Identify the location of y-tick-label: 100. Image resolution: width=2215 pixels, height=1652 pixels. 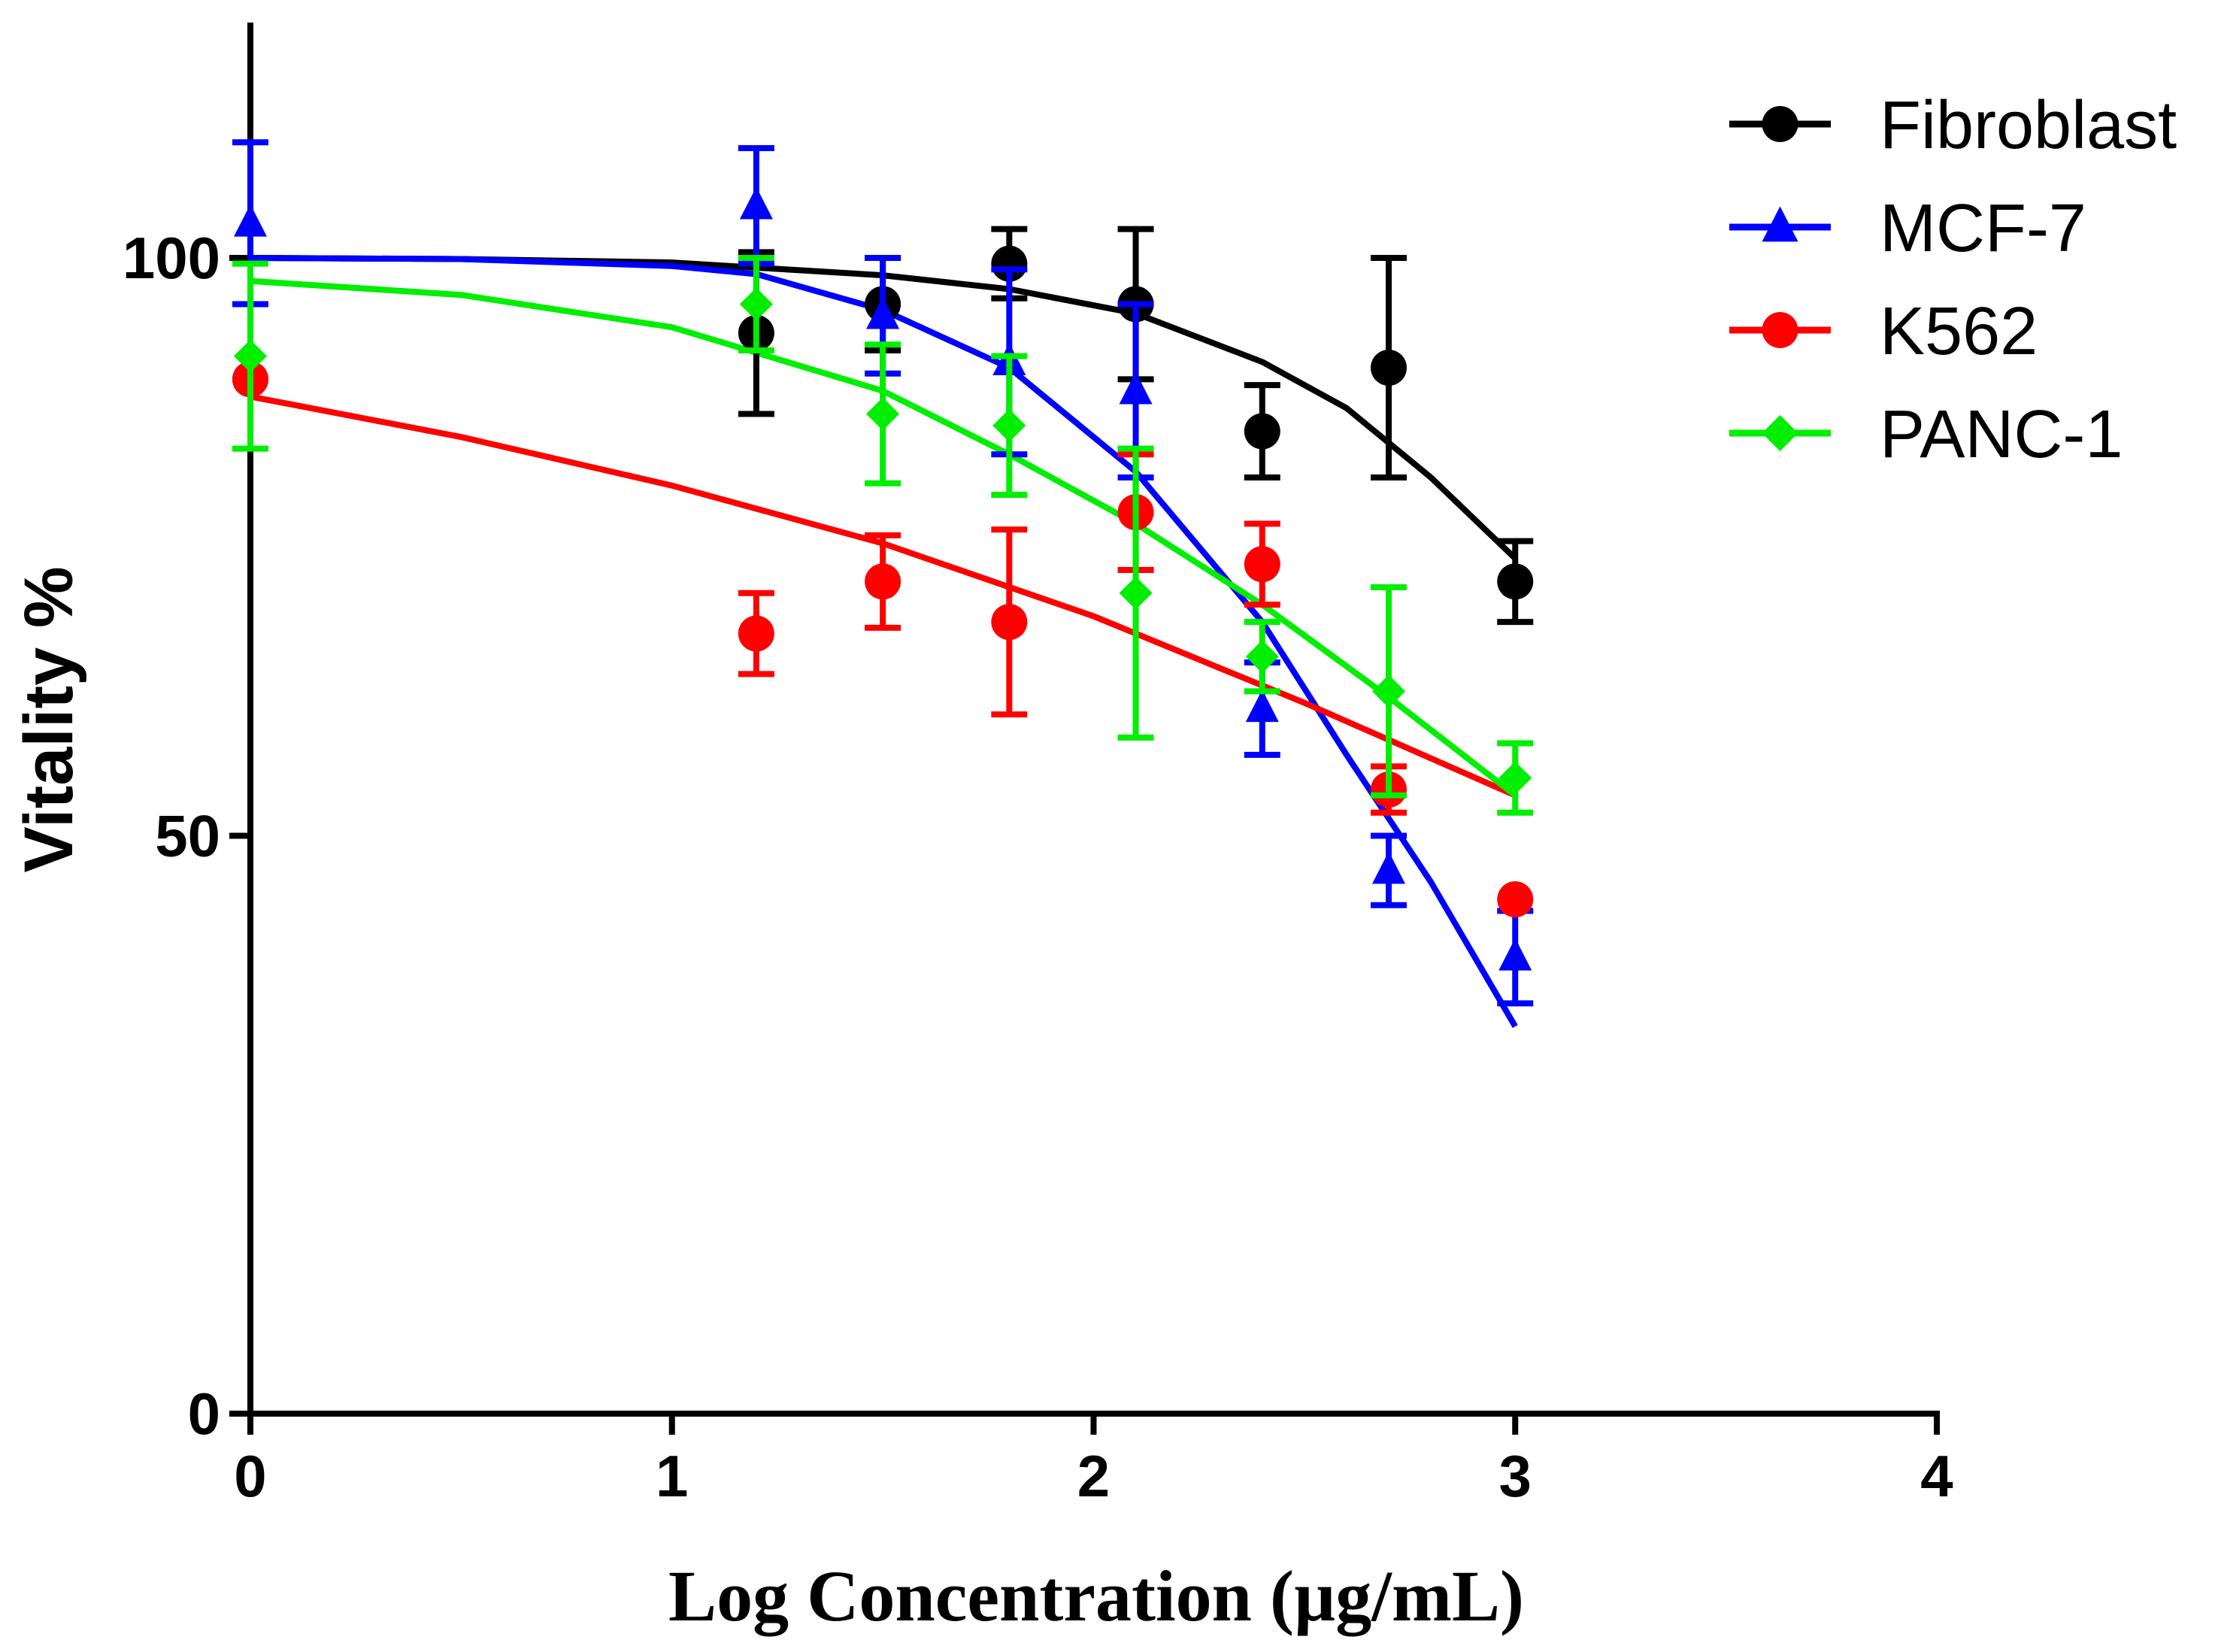
(171, 258).